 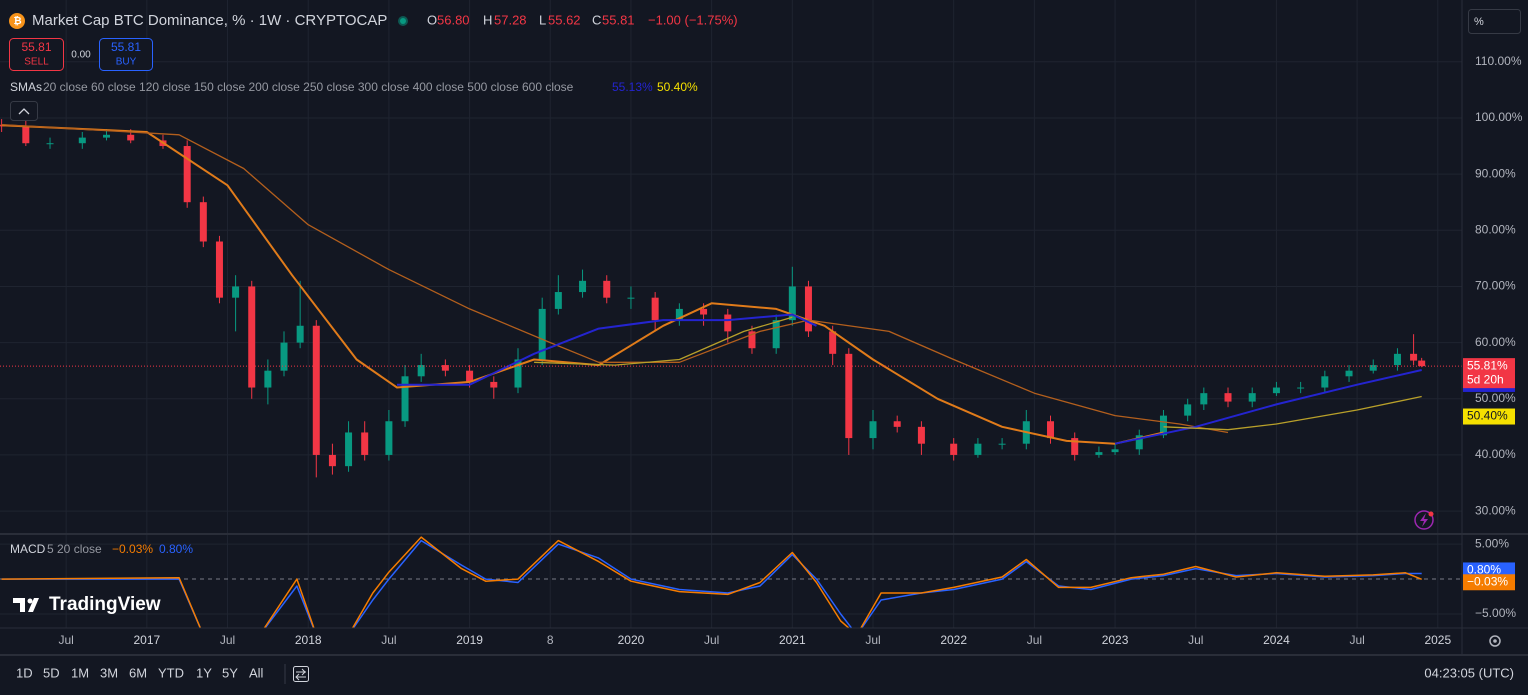 What do you see at coordinates (550, 640) in the screenshot?
I see `x-tick-label: 8` at bounding box center [550, 640].